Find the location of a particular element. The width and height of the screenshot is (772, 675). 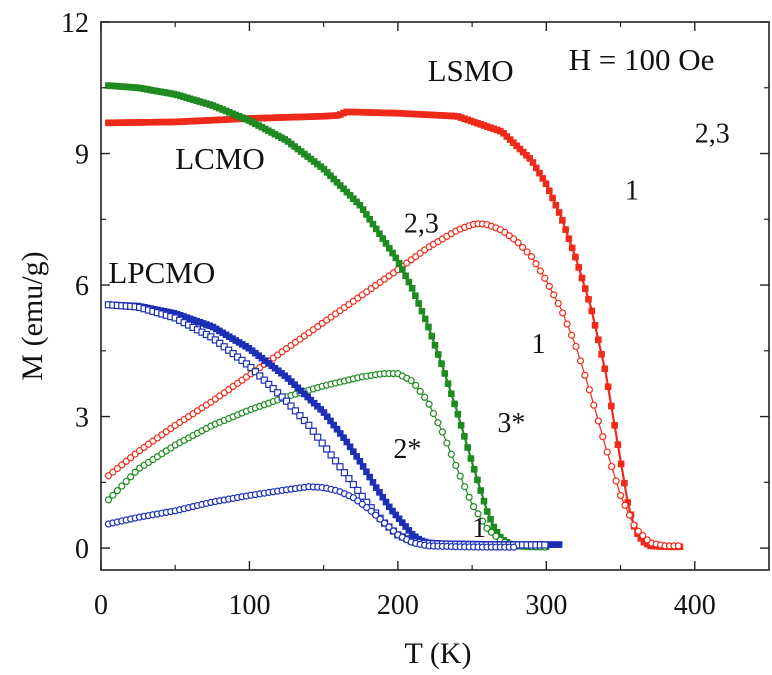

annotation-label: LSMO is located at coordinates (471, 70).